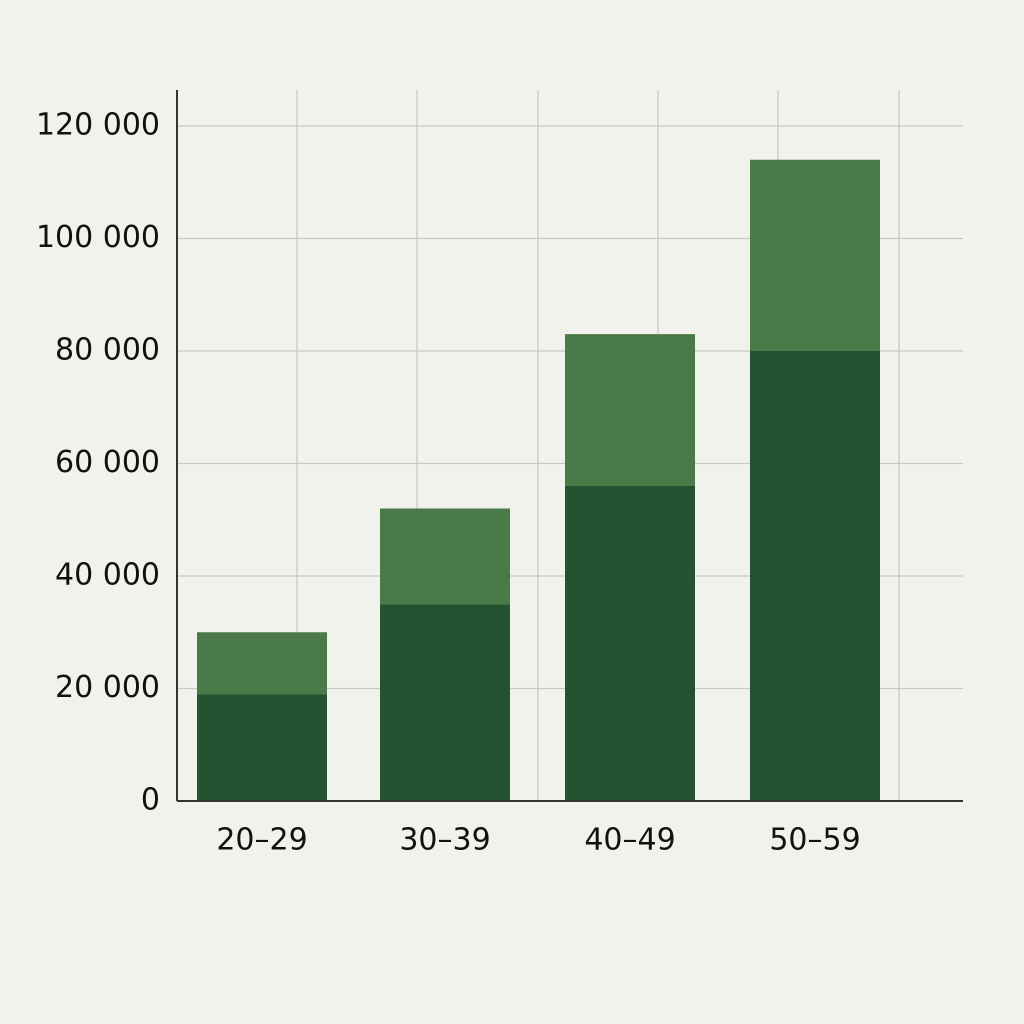 The image size is (1024, 1024). Describe the element at coordinates (107, 462) in the screenshot. I see `y-tick-label: 60 000` at that location.